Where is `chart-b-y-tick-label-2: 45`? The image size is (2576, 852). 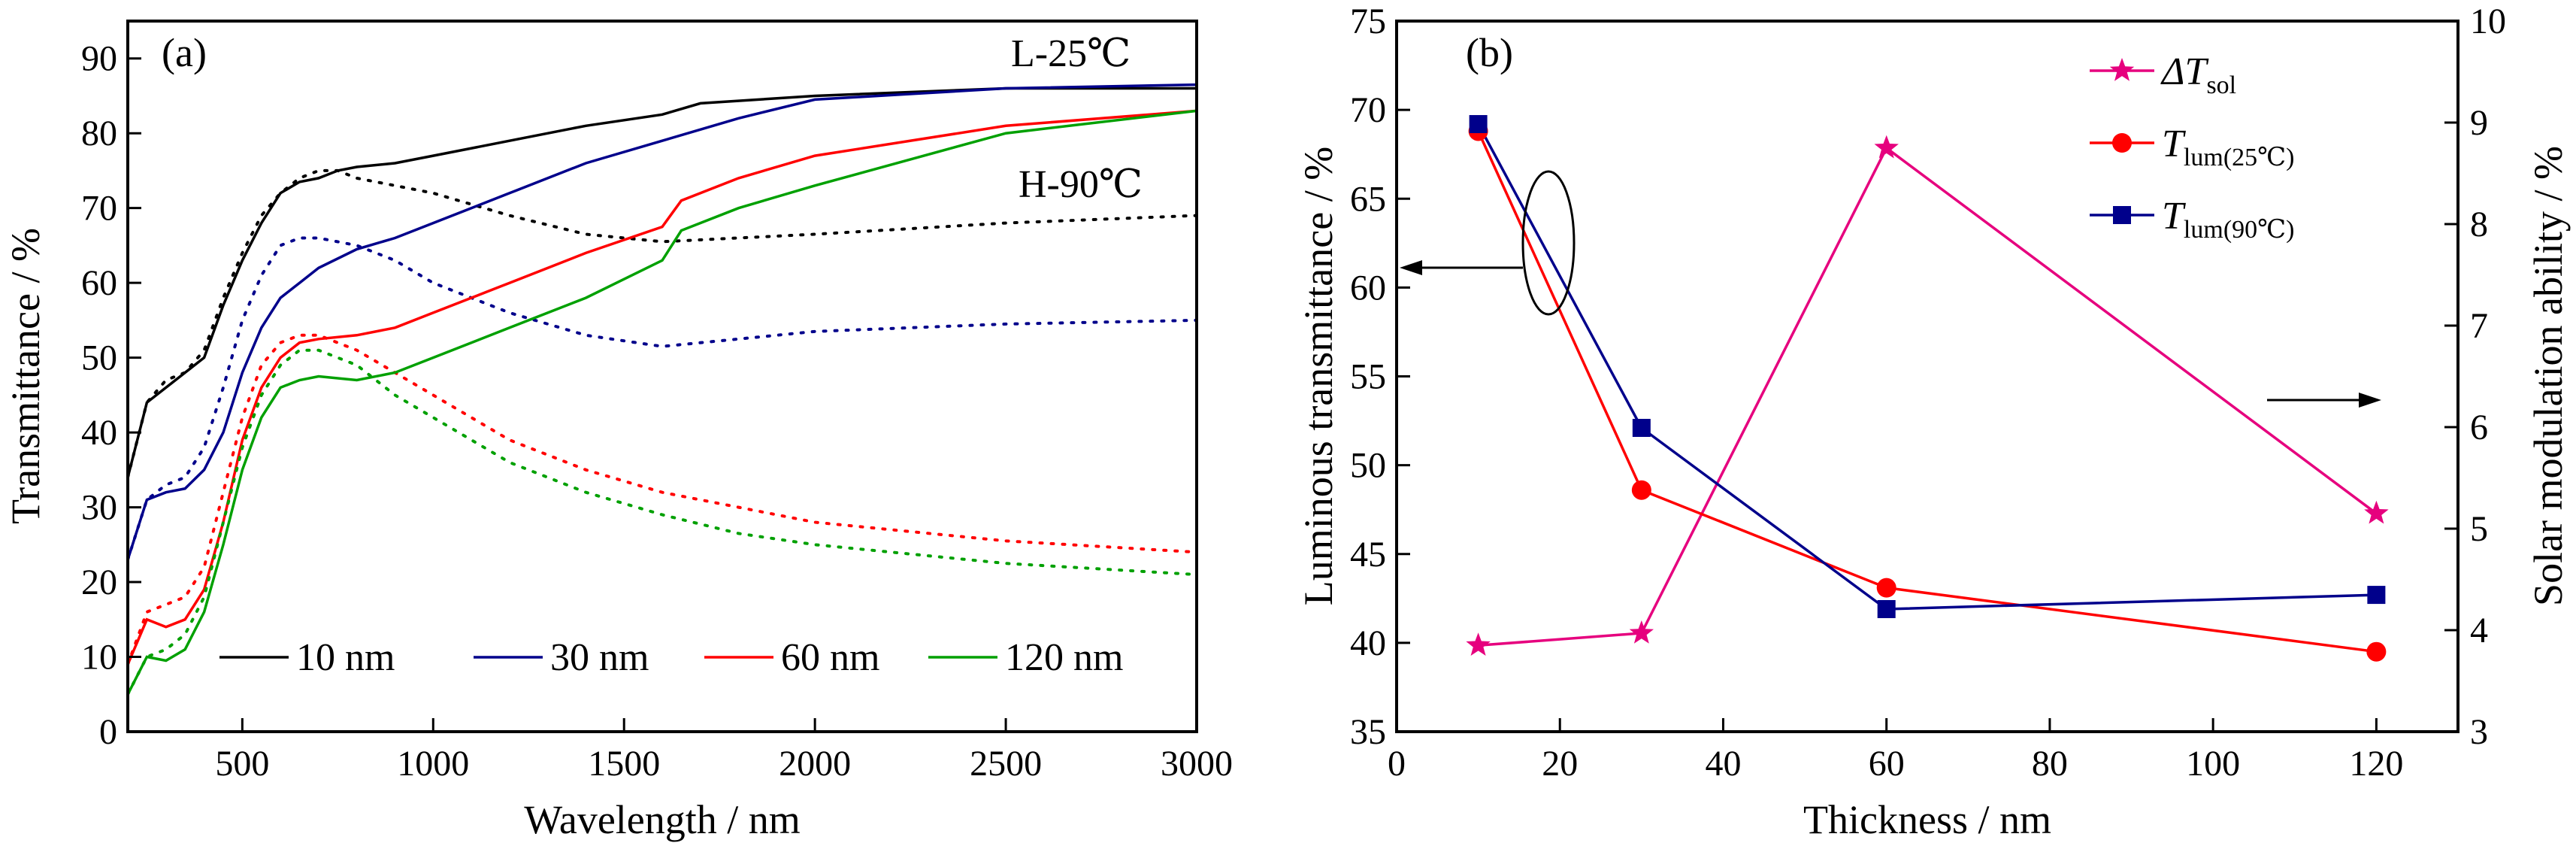 chart-b-y-tick-label-2: 45 is located at coordinates (1368, 555).